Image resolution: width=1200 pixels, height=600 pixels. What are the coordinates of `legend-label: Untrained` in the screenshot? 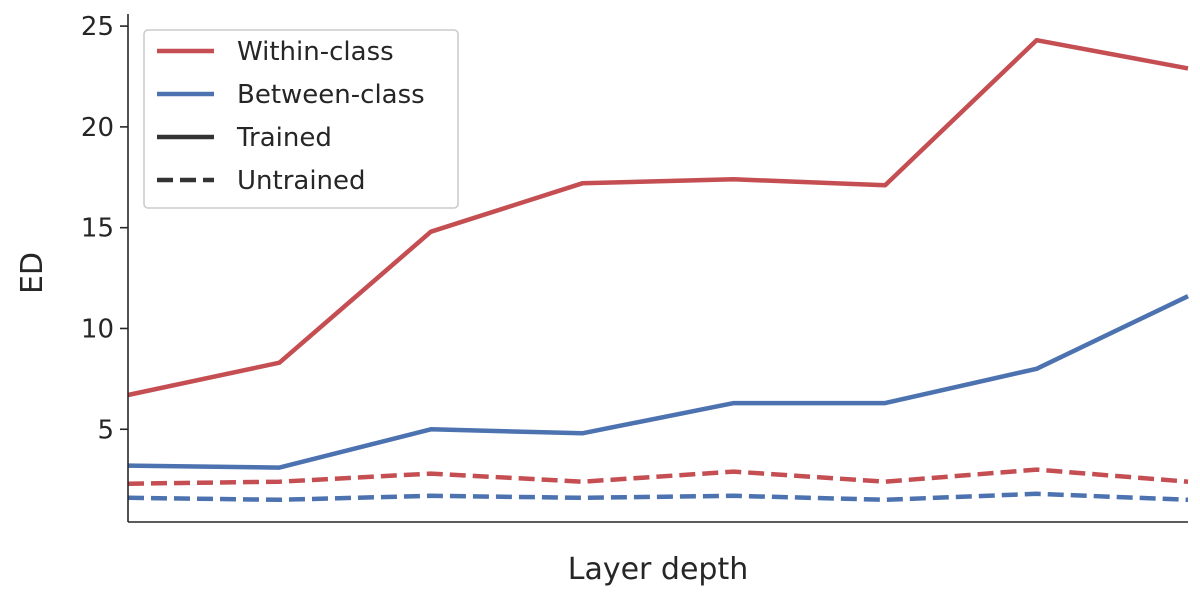 It's located at (301, 181).